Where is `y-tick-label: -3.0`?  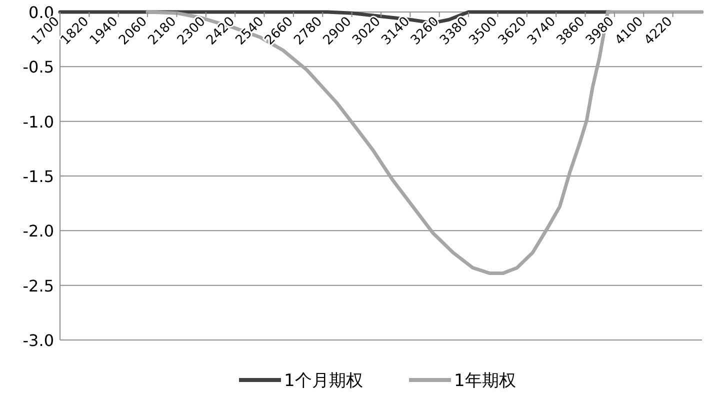
y-tick-label: -3.0 is located at coordinates (38, 340).